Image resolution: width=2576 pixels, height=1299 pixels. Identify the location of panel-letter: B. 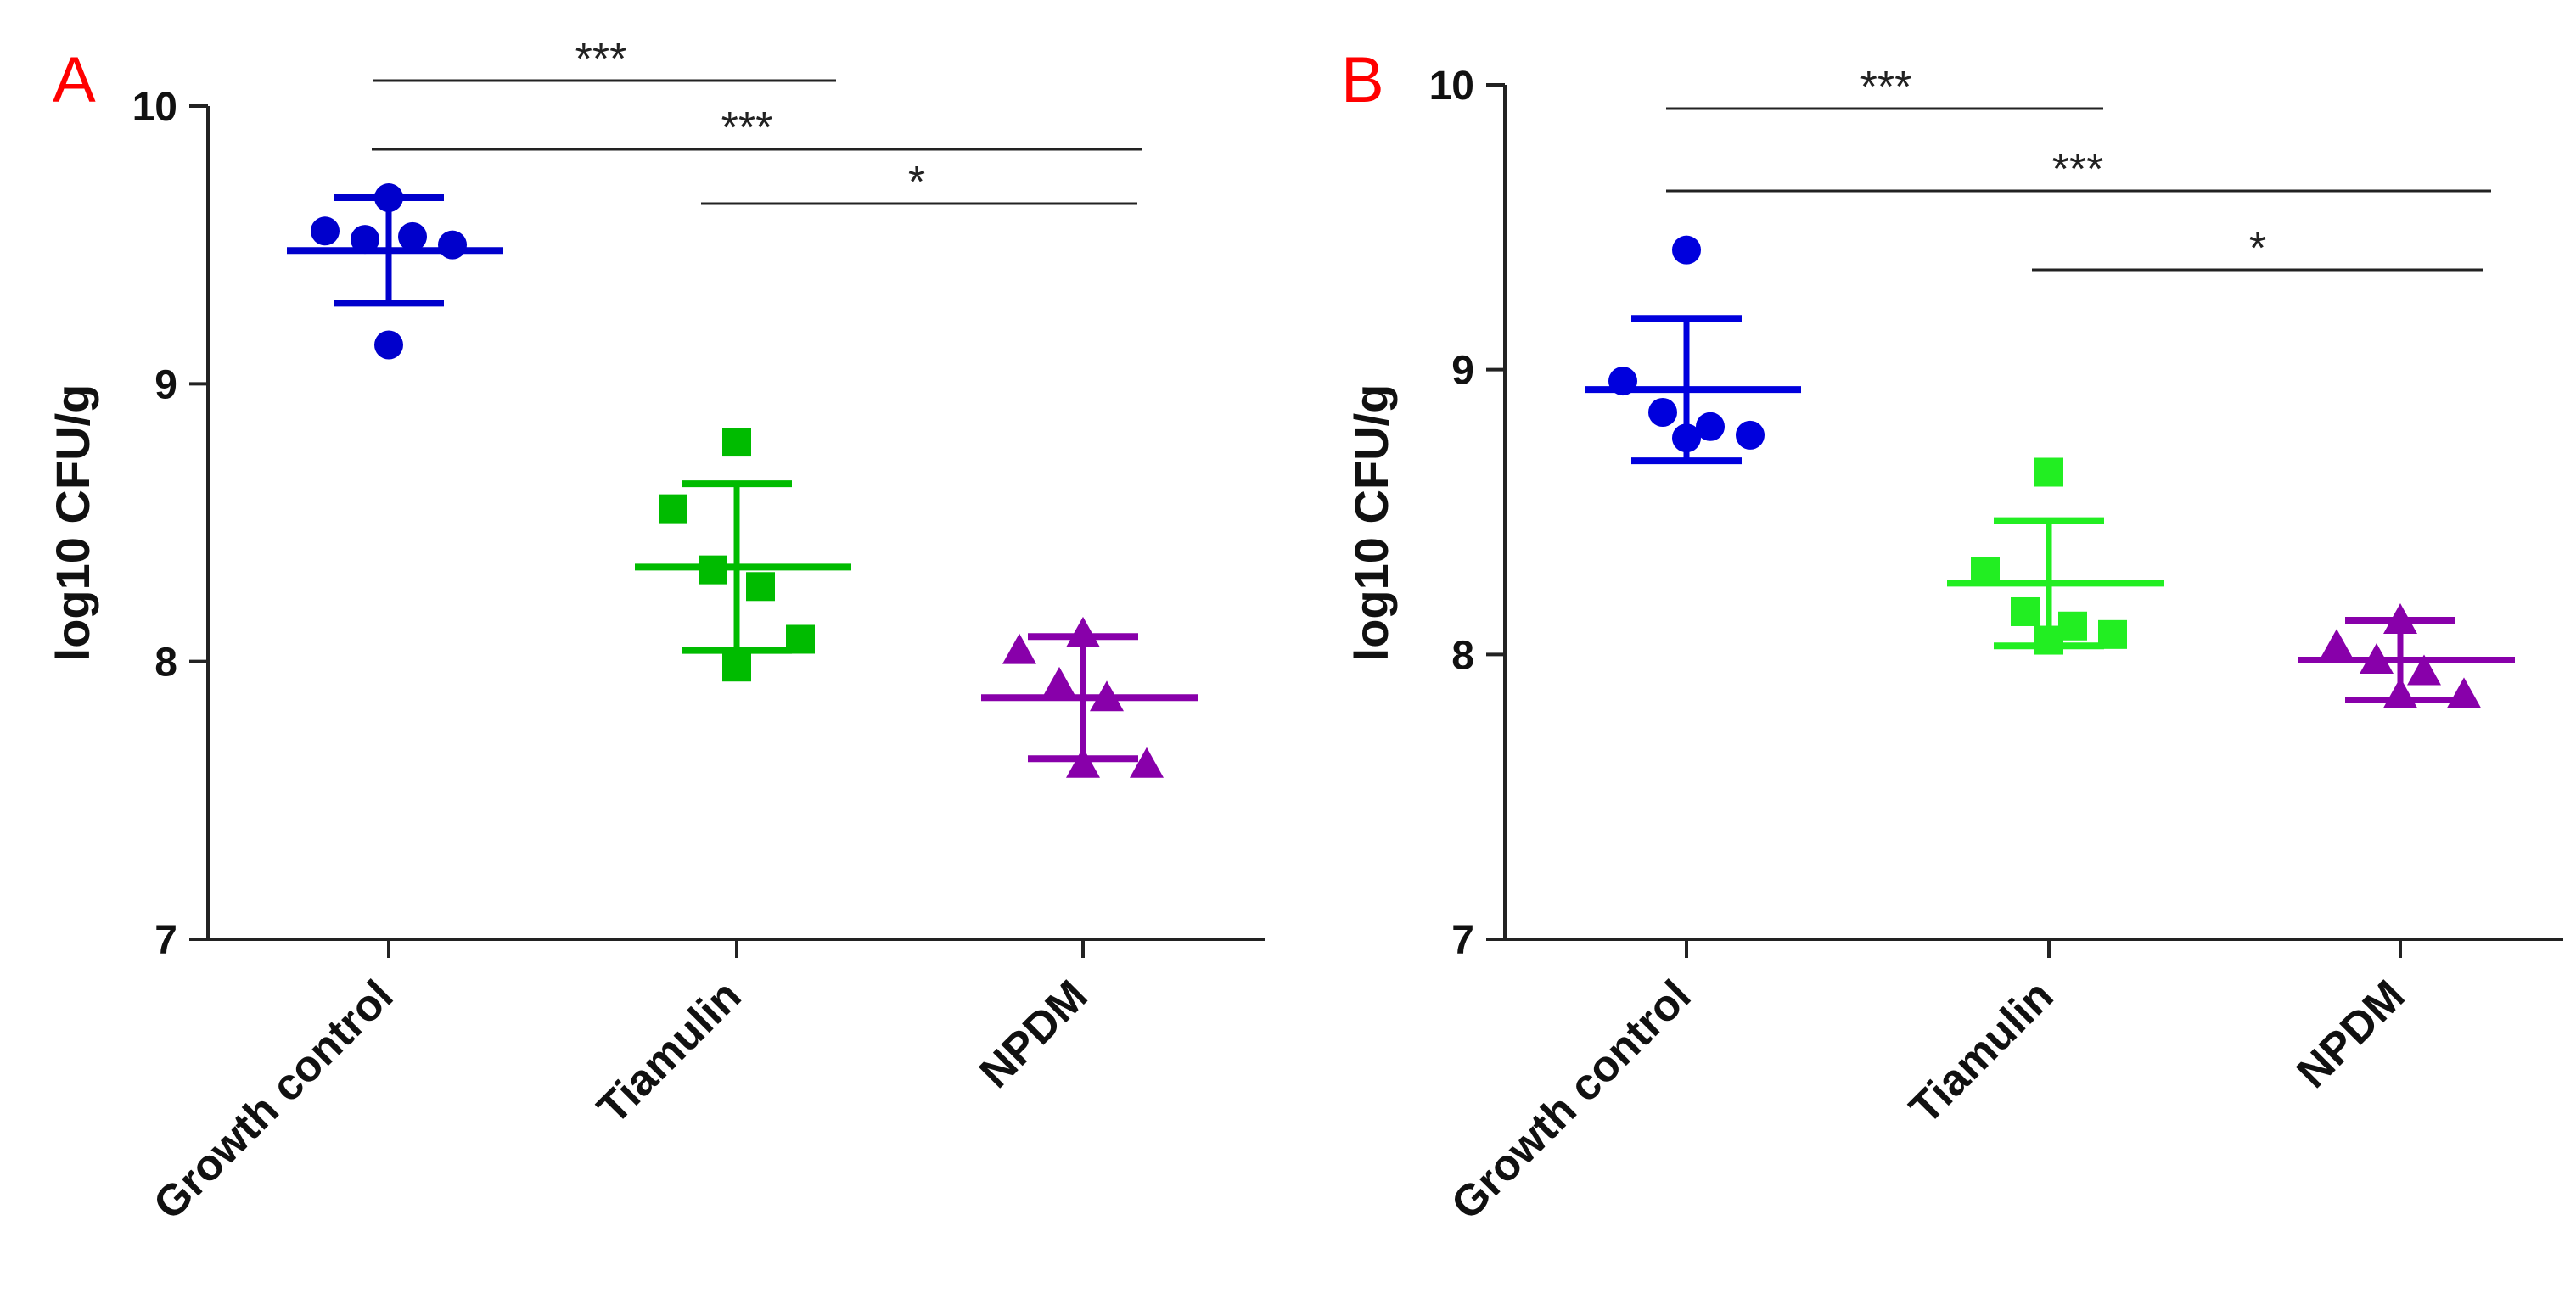
(1362, 80).